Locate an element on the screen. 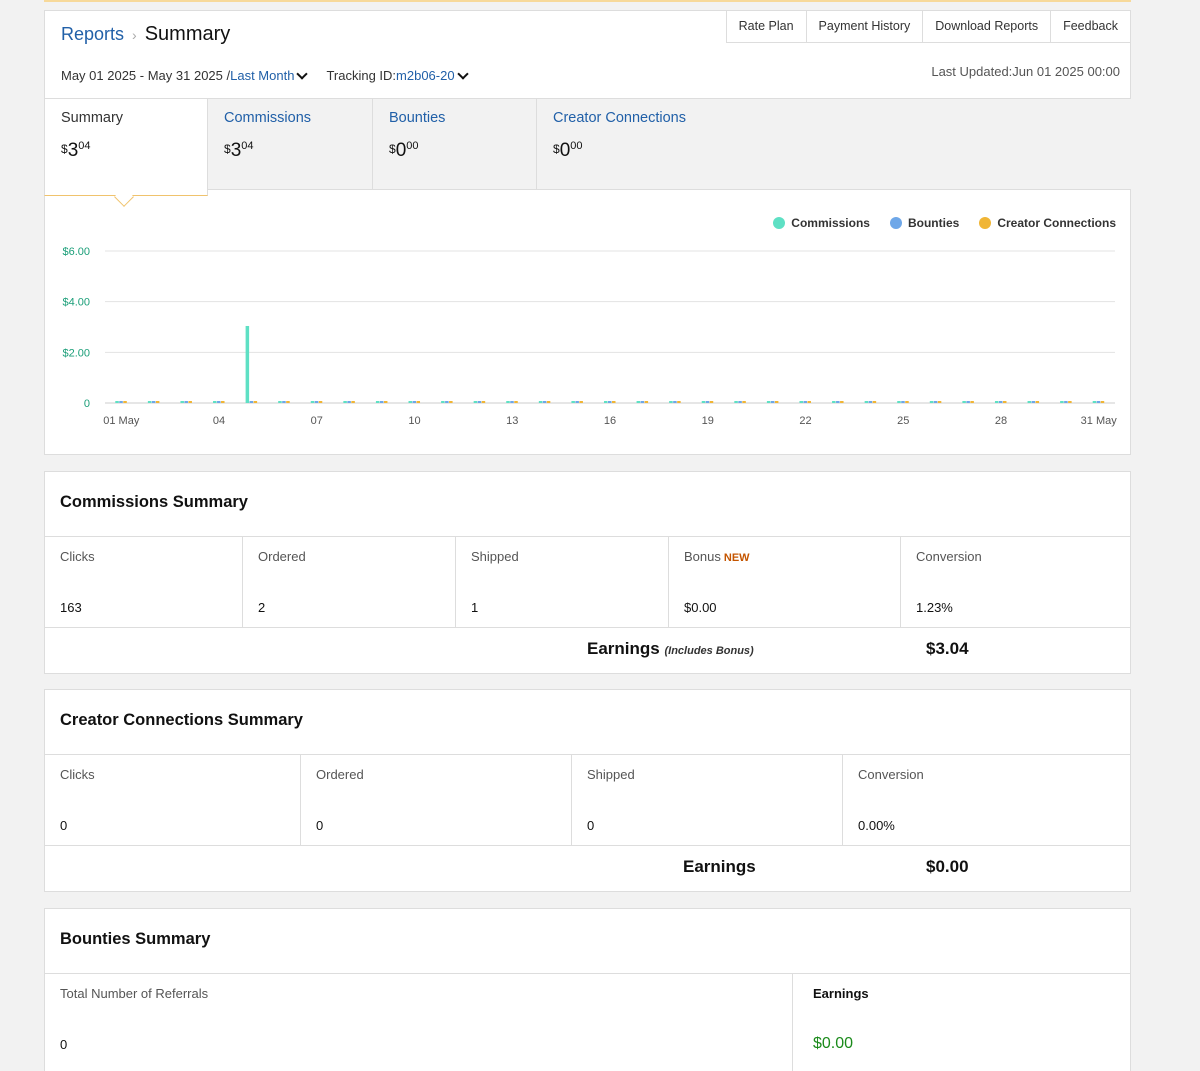  tracking-chevron-down-icon is located at coordinates (462, 73).